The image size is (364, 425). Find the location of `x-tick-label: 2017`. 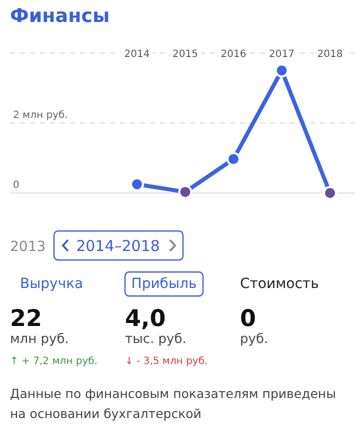

x-tick-label: 2017 is located at coordinates (281, 54).